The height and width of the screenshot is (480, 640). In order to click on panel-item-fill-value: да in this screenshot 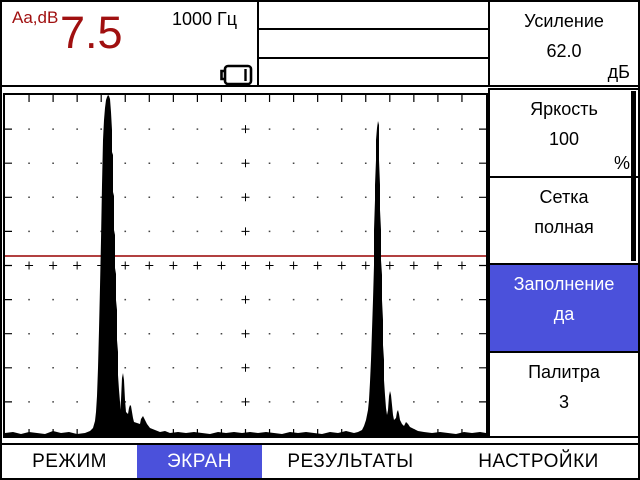, I will do `click(564, 314)`.